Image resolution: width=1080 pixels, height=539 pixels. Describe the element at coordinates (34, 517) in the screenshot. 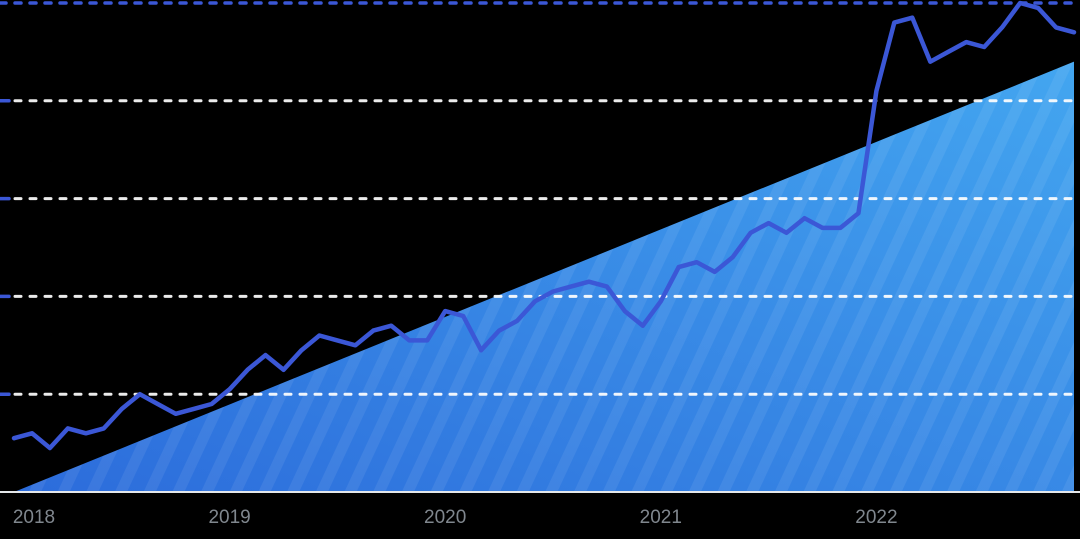

I see `x-tick-label: 2018` at that location.